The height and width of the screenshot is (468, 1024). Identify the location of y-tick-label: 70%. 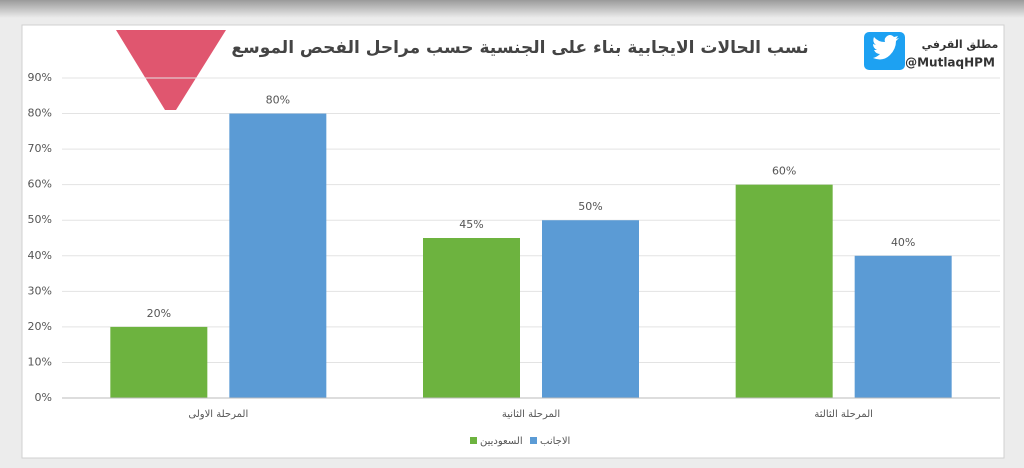
(40, 148).